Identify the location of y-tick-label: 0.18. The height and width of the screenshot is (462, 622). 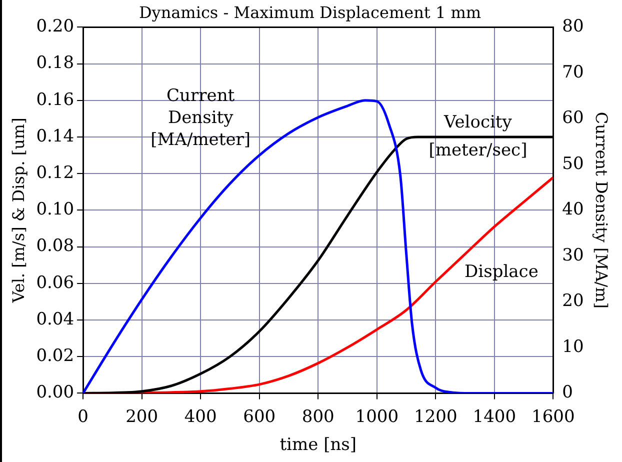
(55, 63).